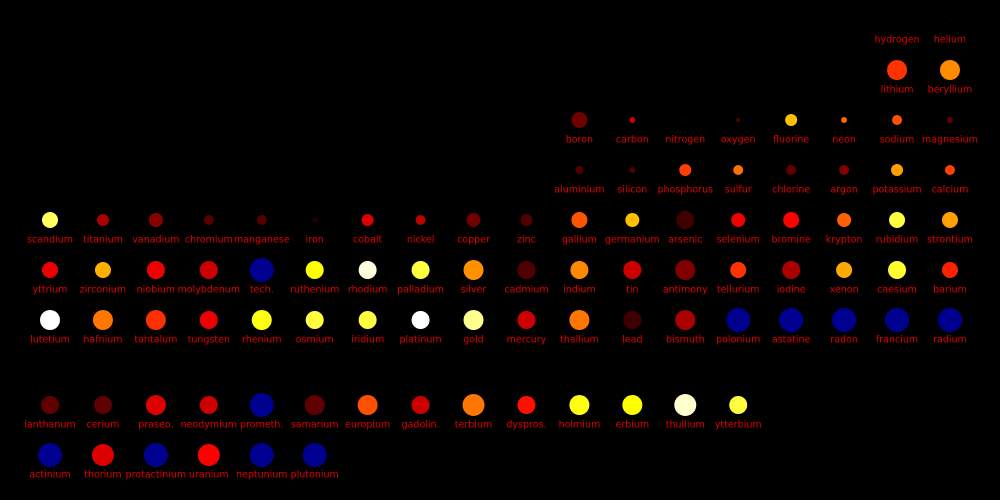  Describe the element at coordinates (209, 290) in the screenshot. I see `element-label: molybdenum` at that location.